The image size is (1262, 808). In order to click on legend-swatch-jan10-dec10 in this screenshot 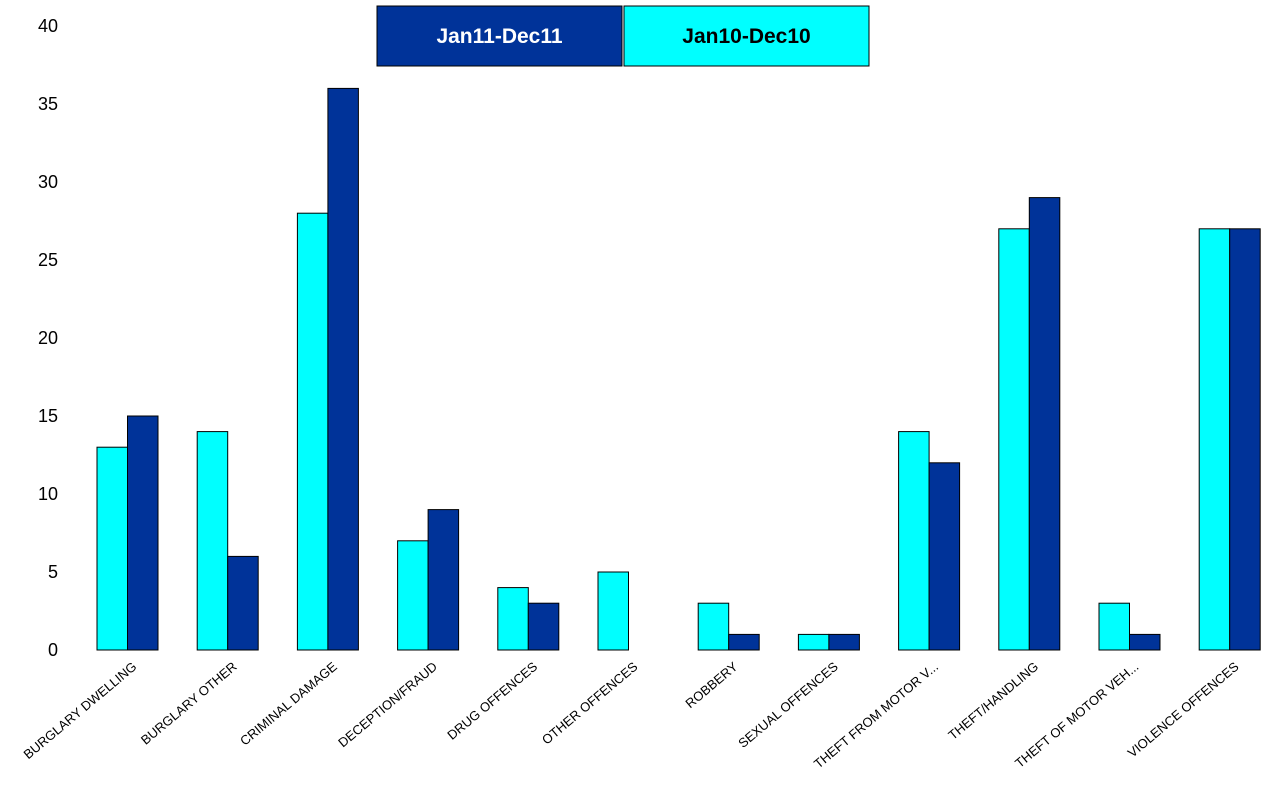, I will do `click(746, 36)`.